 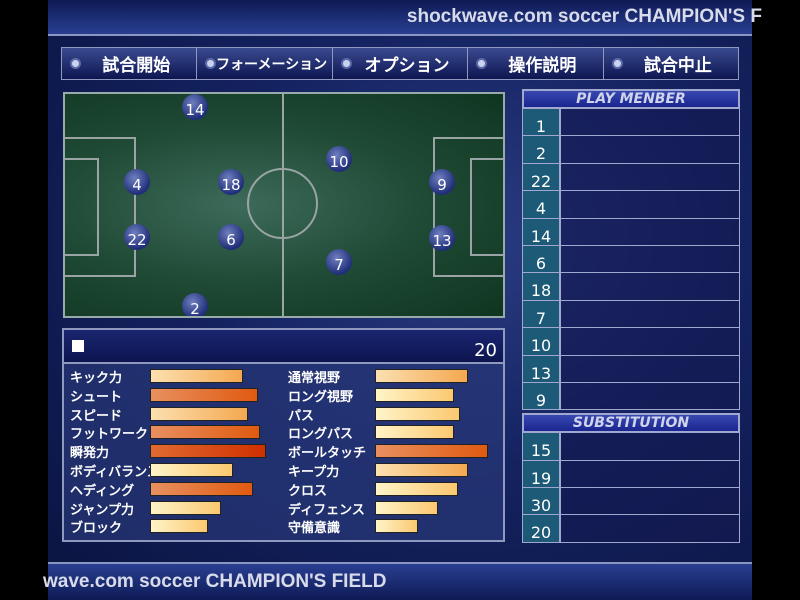 I want to click on stat-row: ブロック, so click(x=175, y=526).